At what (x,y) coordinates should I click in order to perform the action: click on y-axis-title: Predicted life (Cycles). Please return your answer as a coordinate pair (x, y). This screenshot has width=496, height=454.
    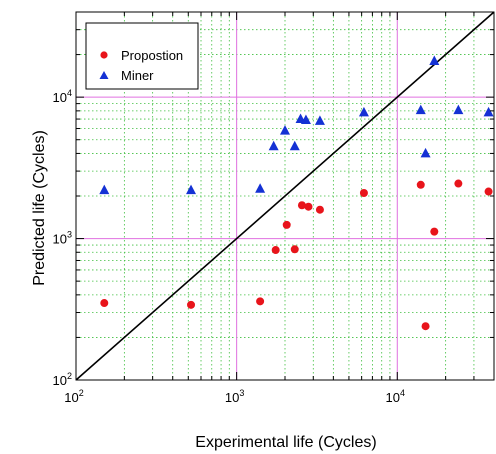
    Looking at the image, I should click on (39, 208).